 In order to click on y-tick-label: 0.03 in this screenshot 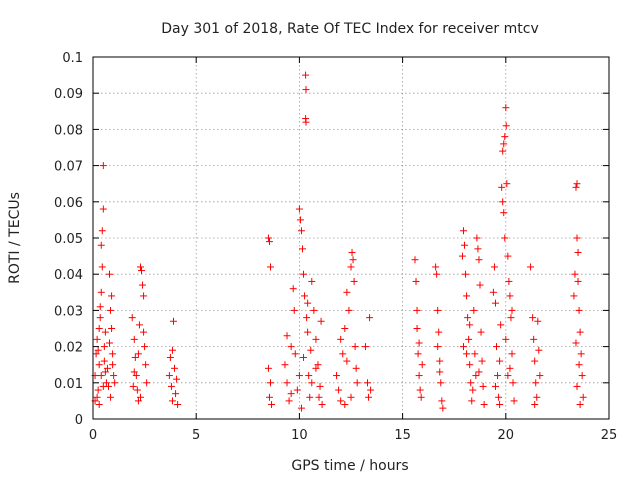, I will do `click(68, 311)`.